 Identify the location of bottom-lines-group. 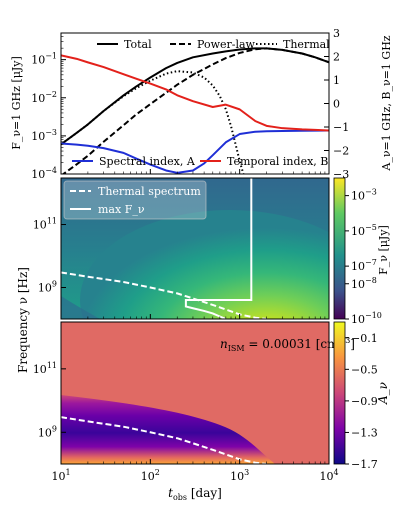
(164, 440).